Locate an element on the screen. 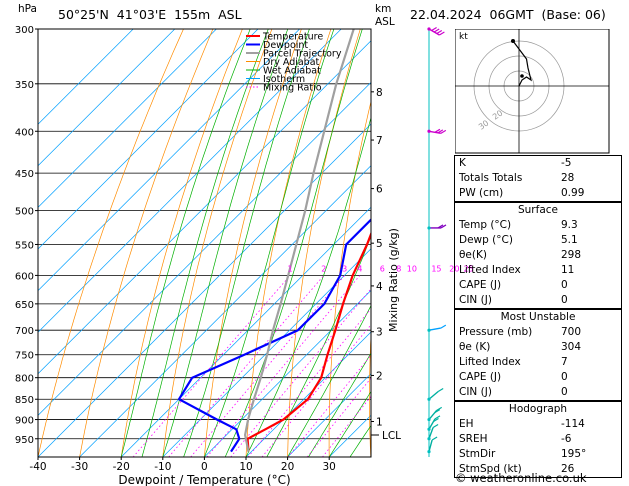 The image size is (629, 486). general-index-value: 0.99 is located at coordinates (573, 193).